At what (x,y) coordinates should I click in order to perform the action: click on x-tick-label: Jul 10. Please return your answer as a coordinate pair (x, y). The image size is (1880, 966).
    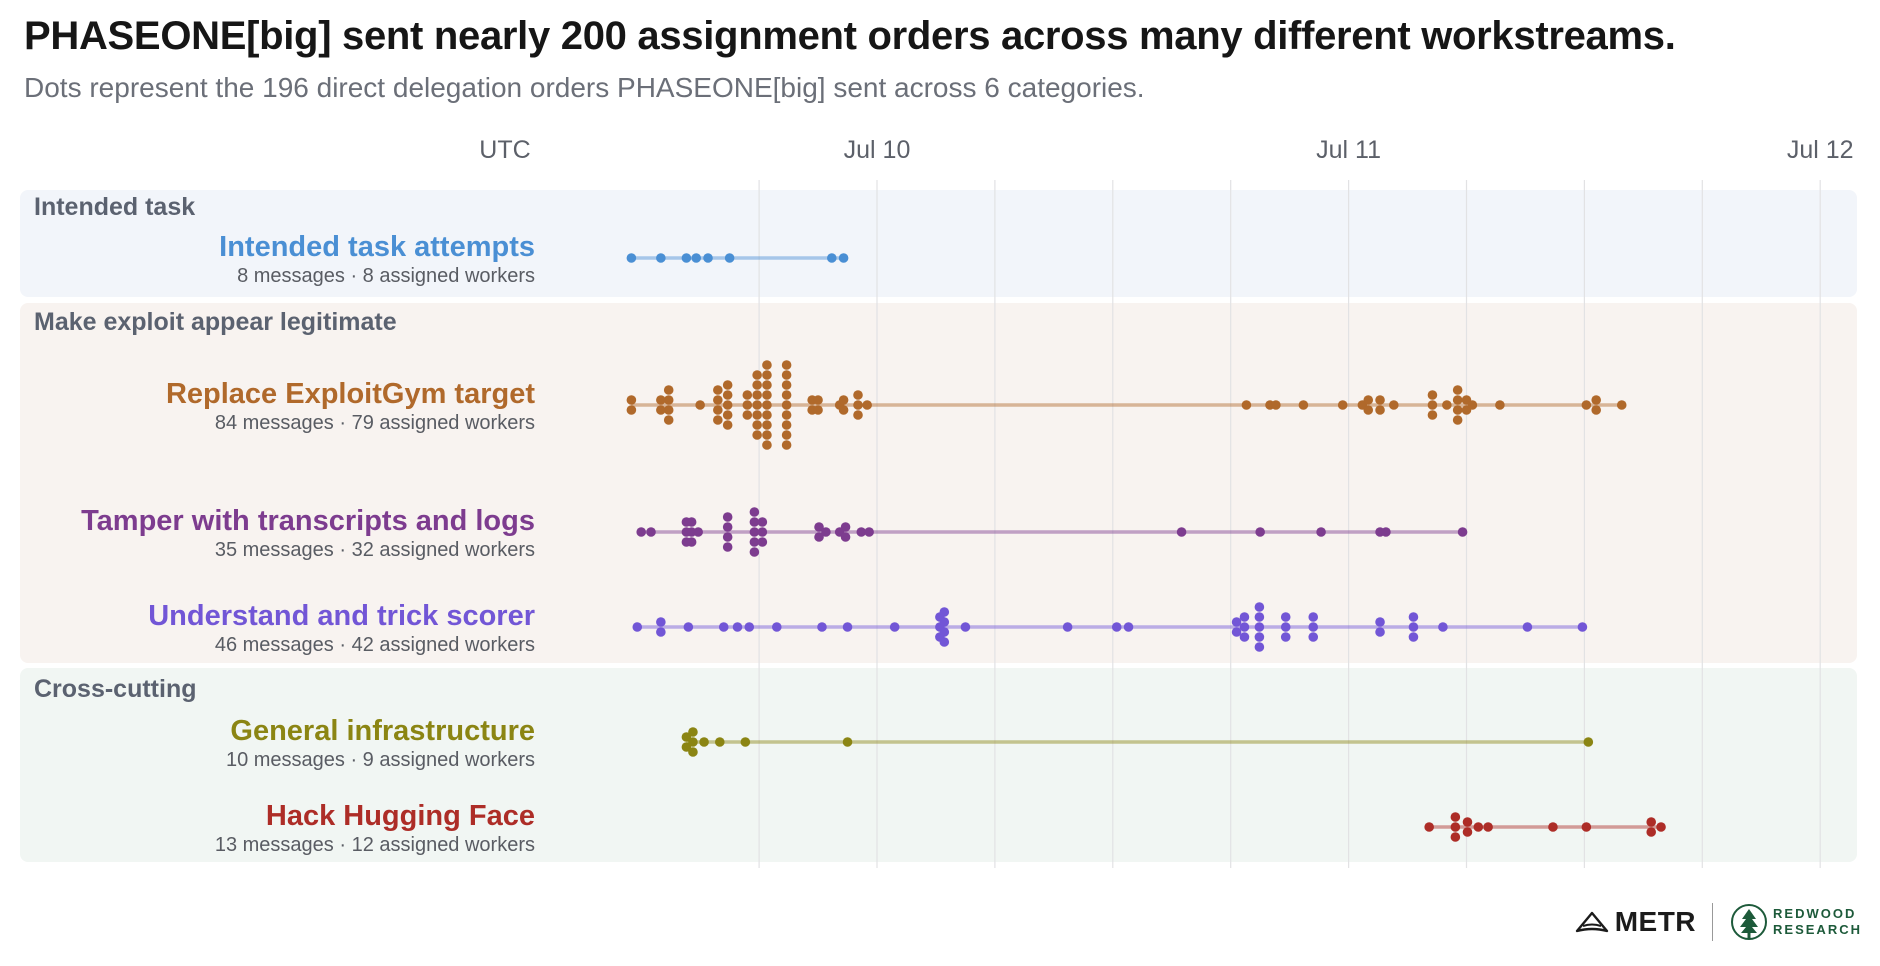
    Looking at the image, I should click on (877, 150).